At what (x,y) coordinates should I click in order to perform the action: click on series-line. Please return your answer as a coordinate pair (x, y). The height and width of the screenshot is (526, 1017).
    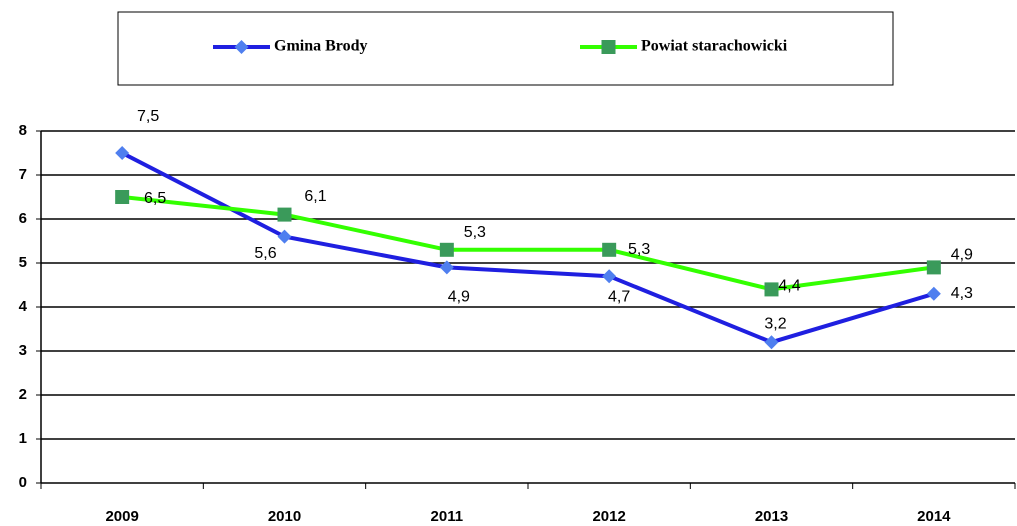
    Looking at the image, I should click on (528, 243).